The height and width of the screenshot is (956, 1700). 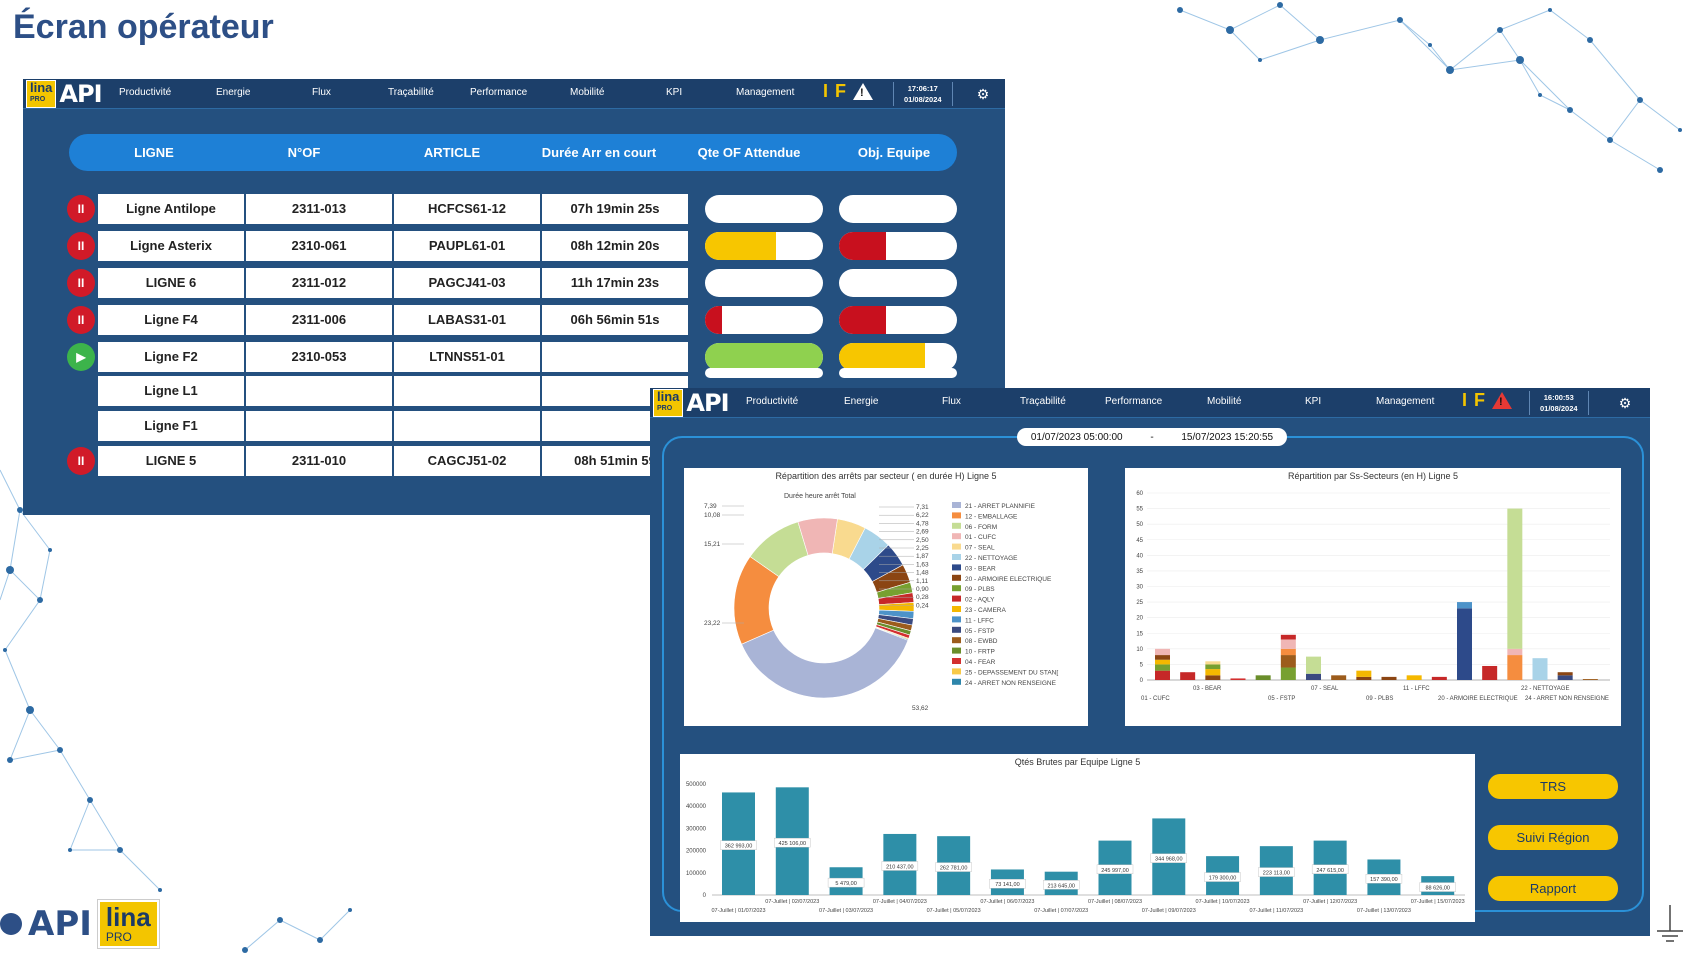 I want to click on nav-item-productivite: Productivité, so click(x=145, y=92).